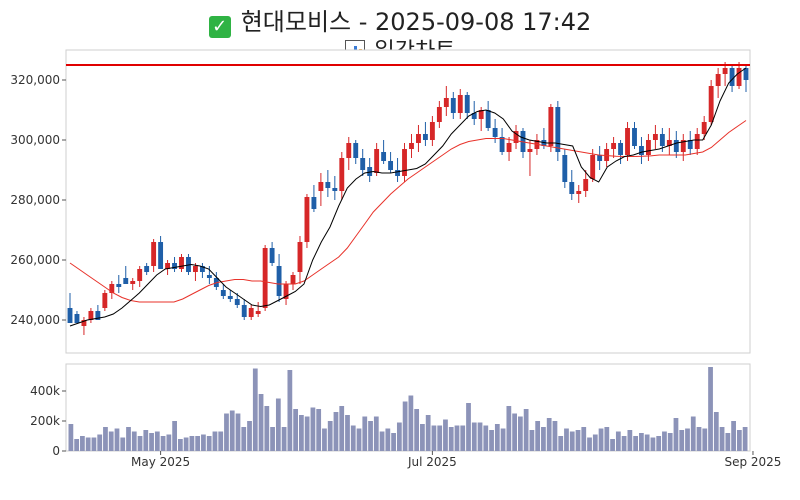 This screenshot has width=800, height=500. What do you see at coordinates (160, 462) in the screenshot?
I see `x-tick-label: May 2025` at bounding box center [160, 462].